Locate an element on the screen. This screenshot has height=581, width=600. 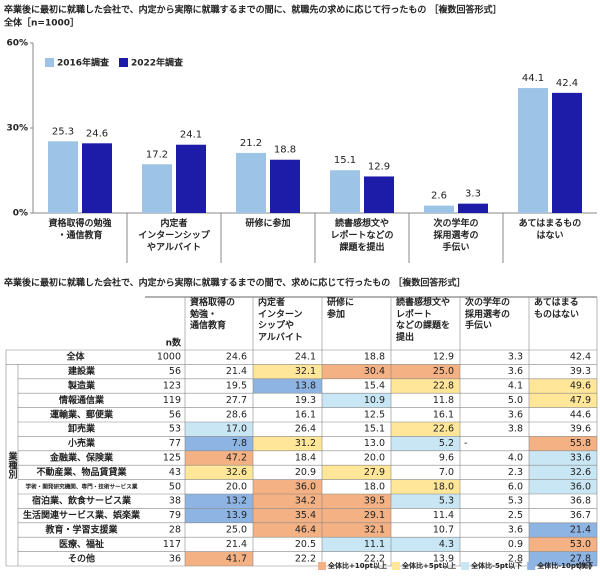
row-label: 運輸業、郵便業 is located at coordinates (82, 414).